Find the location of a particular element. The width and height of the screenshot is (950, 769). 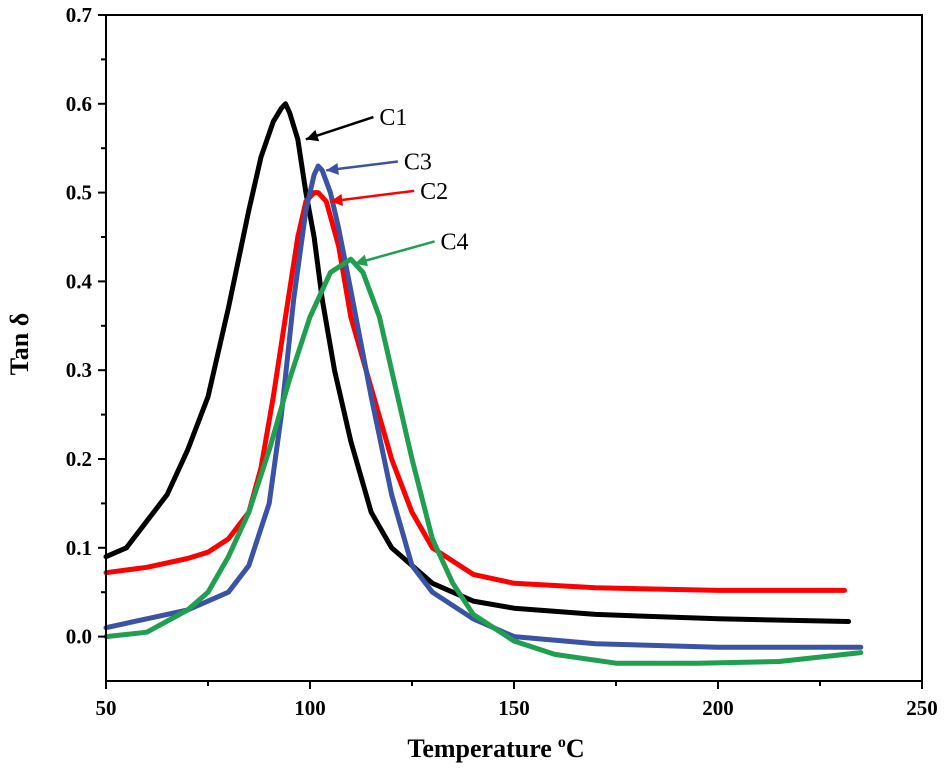

annotation-label-c3: C3 is located at coordinates (418, 163).